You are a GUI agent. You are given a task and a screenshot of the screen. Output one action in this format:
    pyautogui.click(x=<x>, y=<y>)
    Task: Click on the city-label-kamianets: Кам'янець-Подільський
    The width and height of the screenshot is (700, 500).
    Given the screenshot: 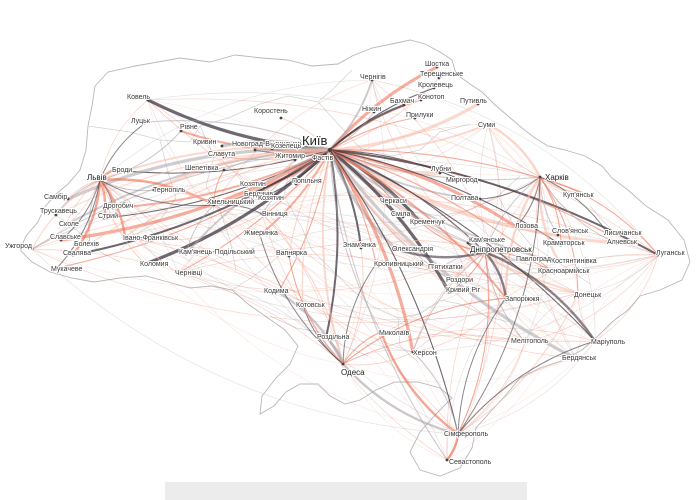 What is the action you would take?
    pyautogui.click(x=217, y=252)
    